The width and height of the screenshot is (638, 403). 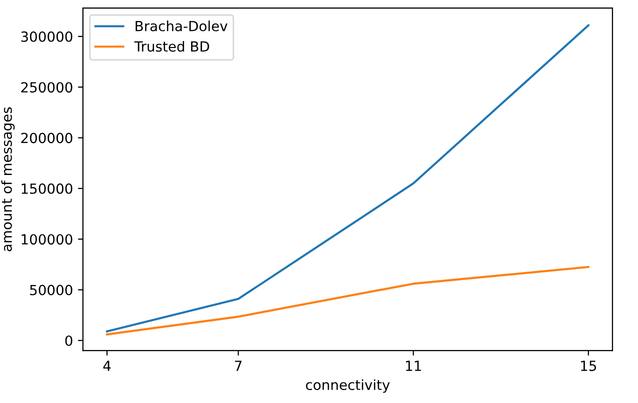 What do you see at coordinates (348, 386) in the screenshot?
I see `x-axis-title: connectivity` at bounding box center [348, 386].